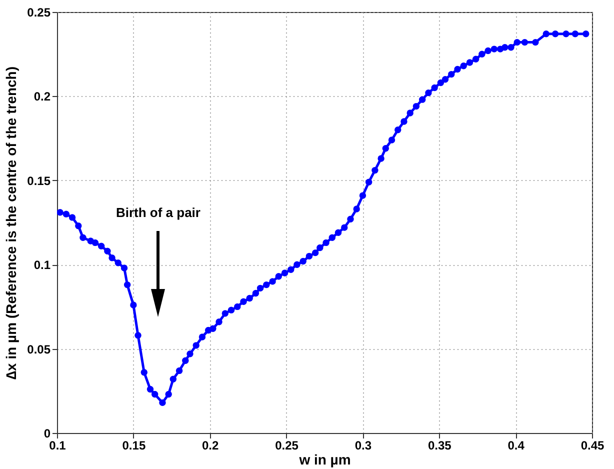 The height and width of the screenshot is (469, 614). Describe the element at coordinates (42, 265) in the screenshot. I see `y-tick-label: 0.1` at that location.